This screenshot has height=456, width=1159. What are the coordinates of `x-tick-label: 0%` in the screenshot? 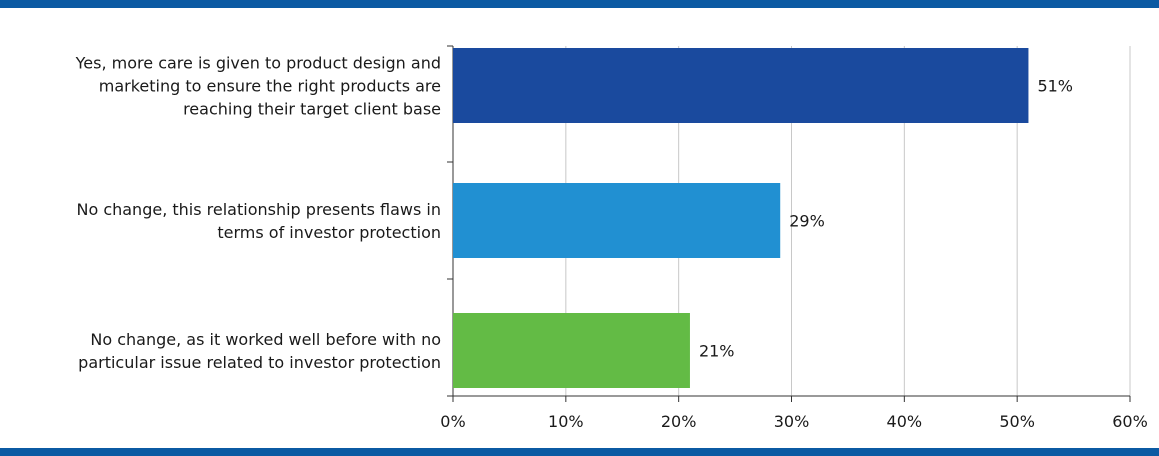 It's located at (452, 421).